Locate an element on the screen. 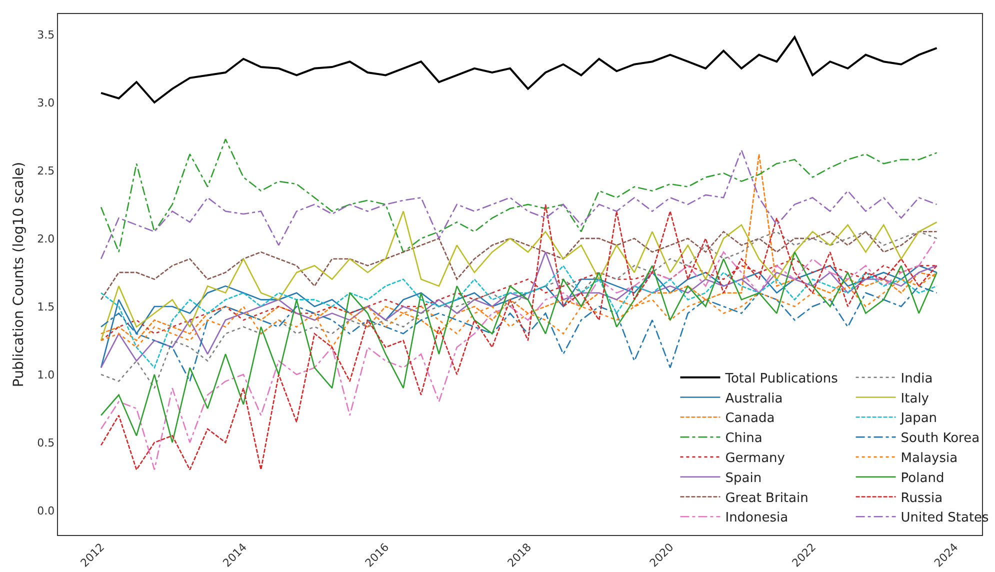 Image resolution: width=995 pixels, height=572 pixels. y-tick-label: 2.0 is located at coordinates (46, 239).